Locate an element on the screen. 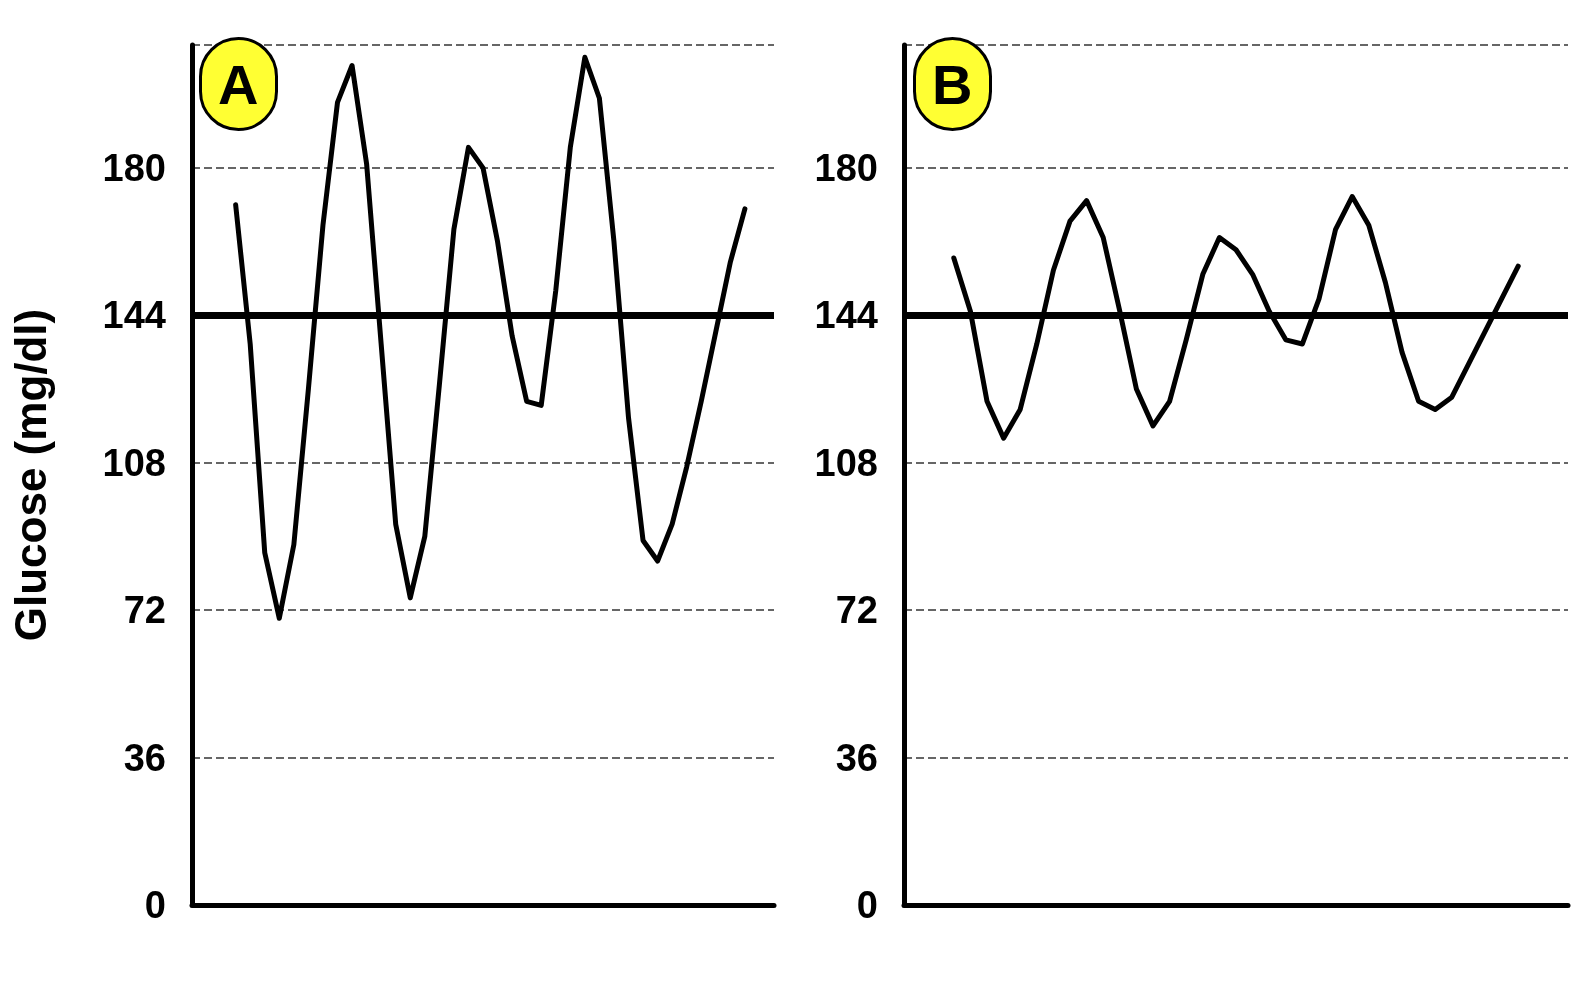 The image size is (1589, 997). y-axis-title: Glucose (mg/dl) is located at coordinates (30, 475).